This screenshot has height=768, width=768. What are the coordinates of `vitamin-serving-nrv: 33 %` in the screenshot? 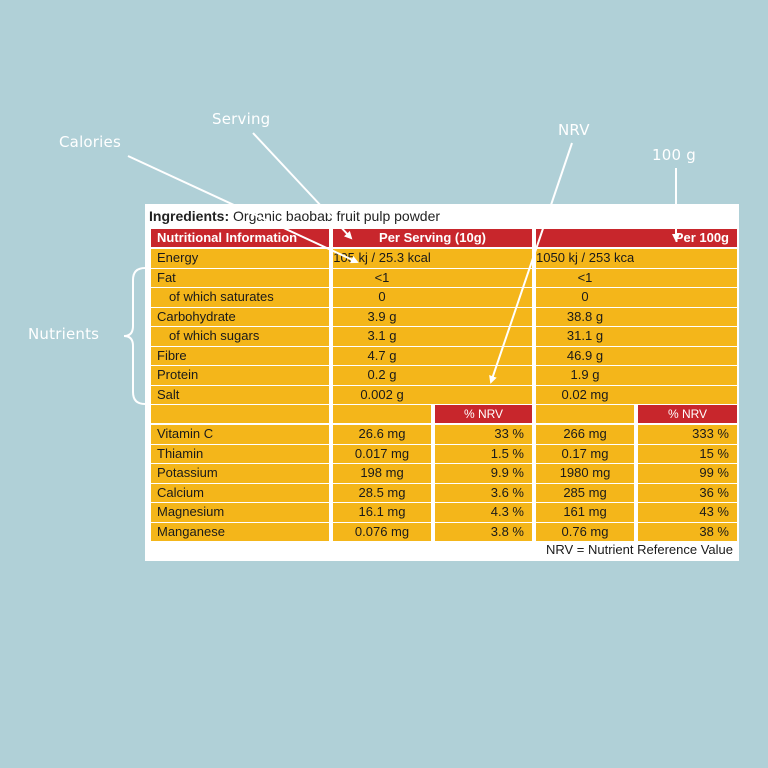 It's located at (483, 434).